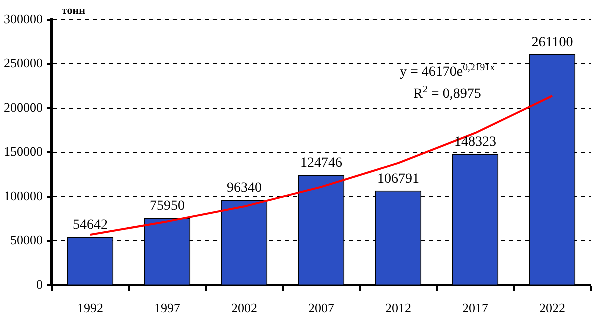 This screenshot has width=601, height=331. I want to click on data-label: 124746, so click(321, 164).